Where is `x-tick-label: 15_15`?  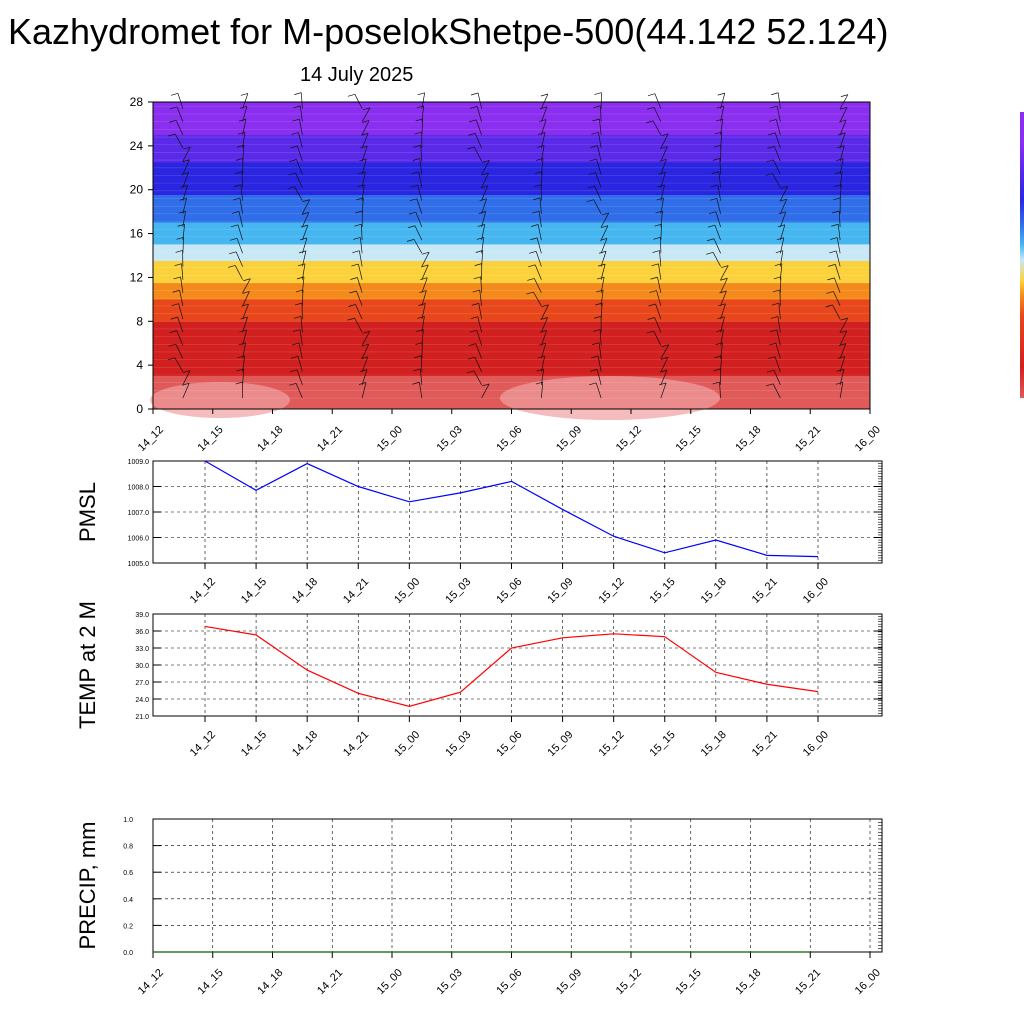
x-tick-label: 15_15 is located at coordinates (689, 439).